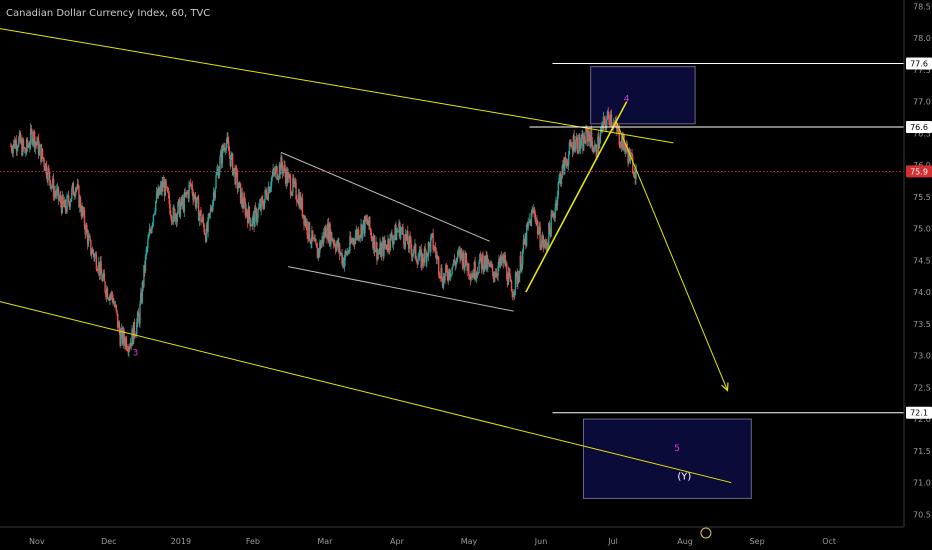  I want to click on x-tick-label: Sep, so click(757, 541).